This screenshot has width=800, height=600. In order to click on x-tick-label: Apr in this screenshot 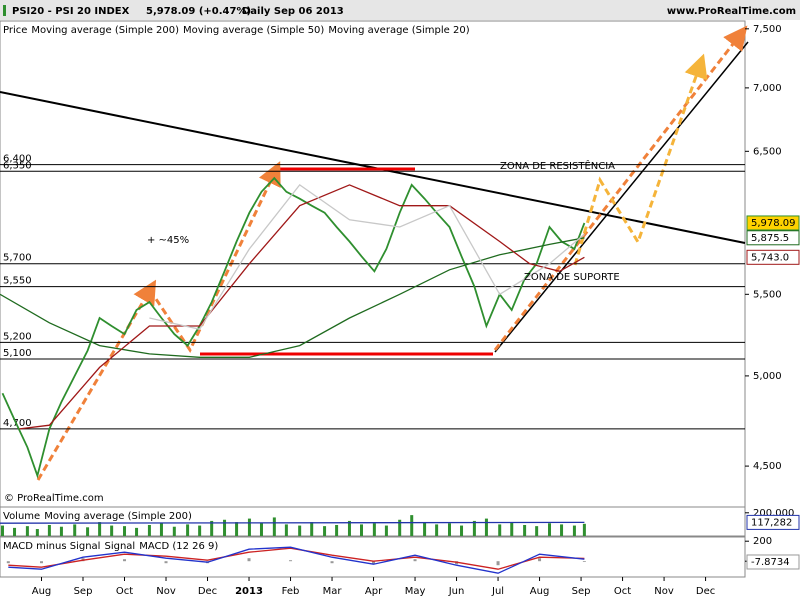, I will do `click(374, 591)`.